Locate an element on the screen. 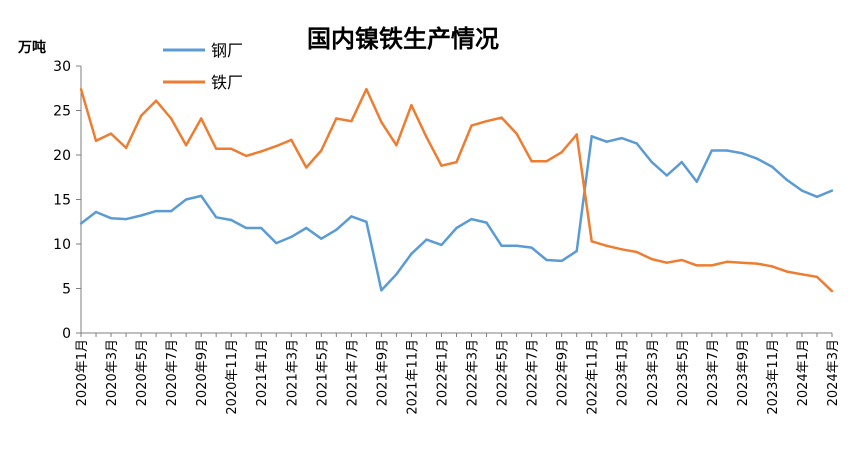  x-tick-label-23: 2023年11月 is located at coordinates (773, 377).